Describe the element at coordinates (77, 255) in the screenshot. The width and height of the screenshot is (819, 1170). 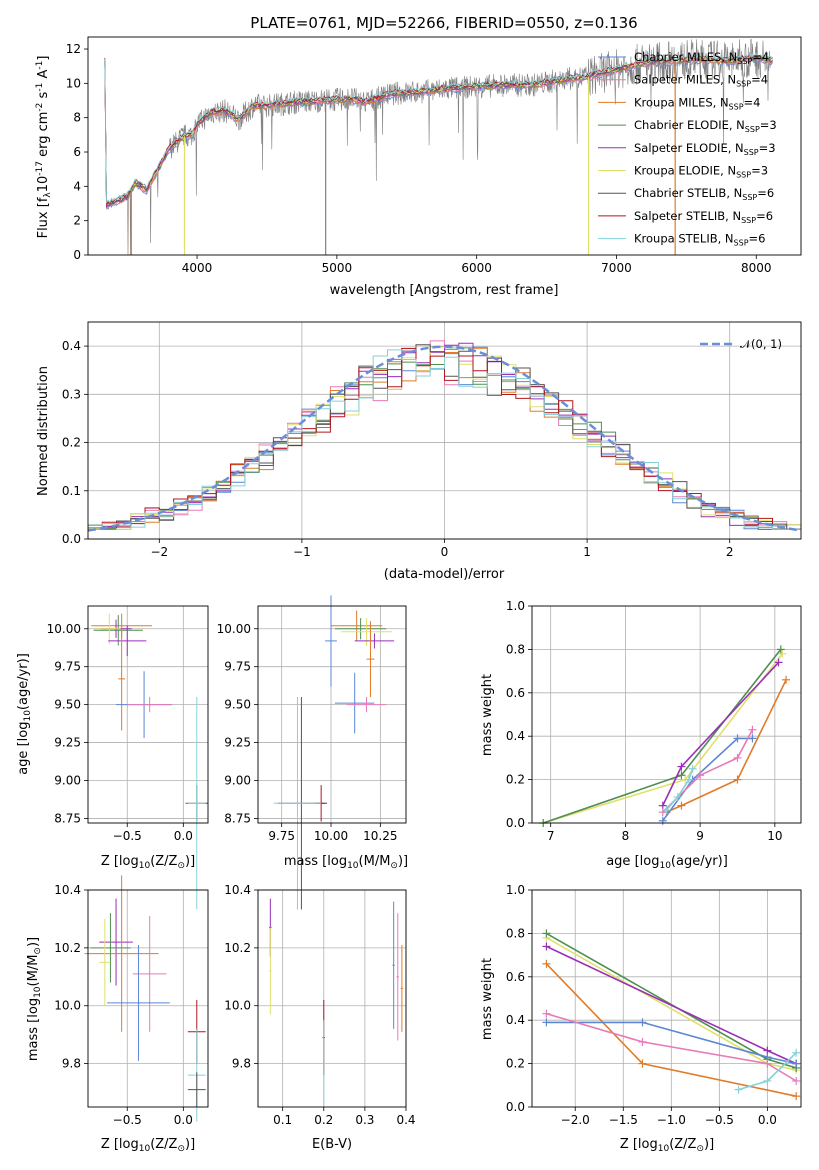
I see `y-tick-label: 0` at that location.